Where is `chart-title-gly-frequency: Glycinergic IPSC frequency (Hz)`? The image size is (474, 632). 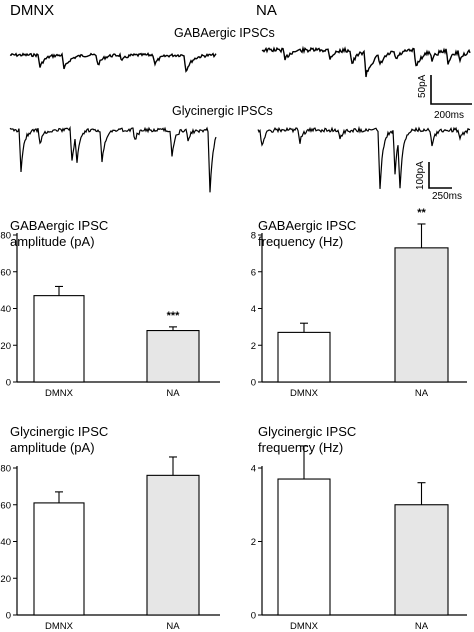
chart-title-gly-frequency: Glycinergic IPSC frequency (Hz) is located at coordinates (307, 440).